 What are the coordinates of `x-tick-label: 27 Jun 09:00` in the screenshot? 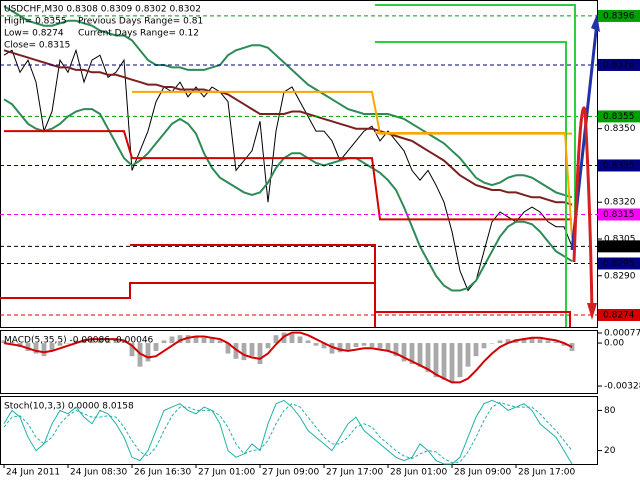 It's located at (290, 473).